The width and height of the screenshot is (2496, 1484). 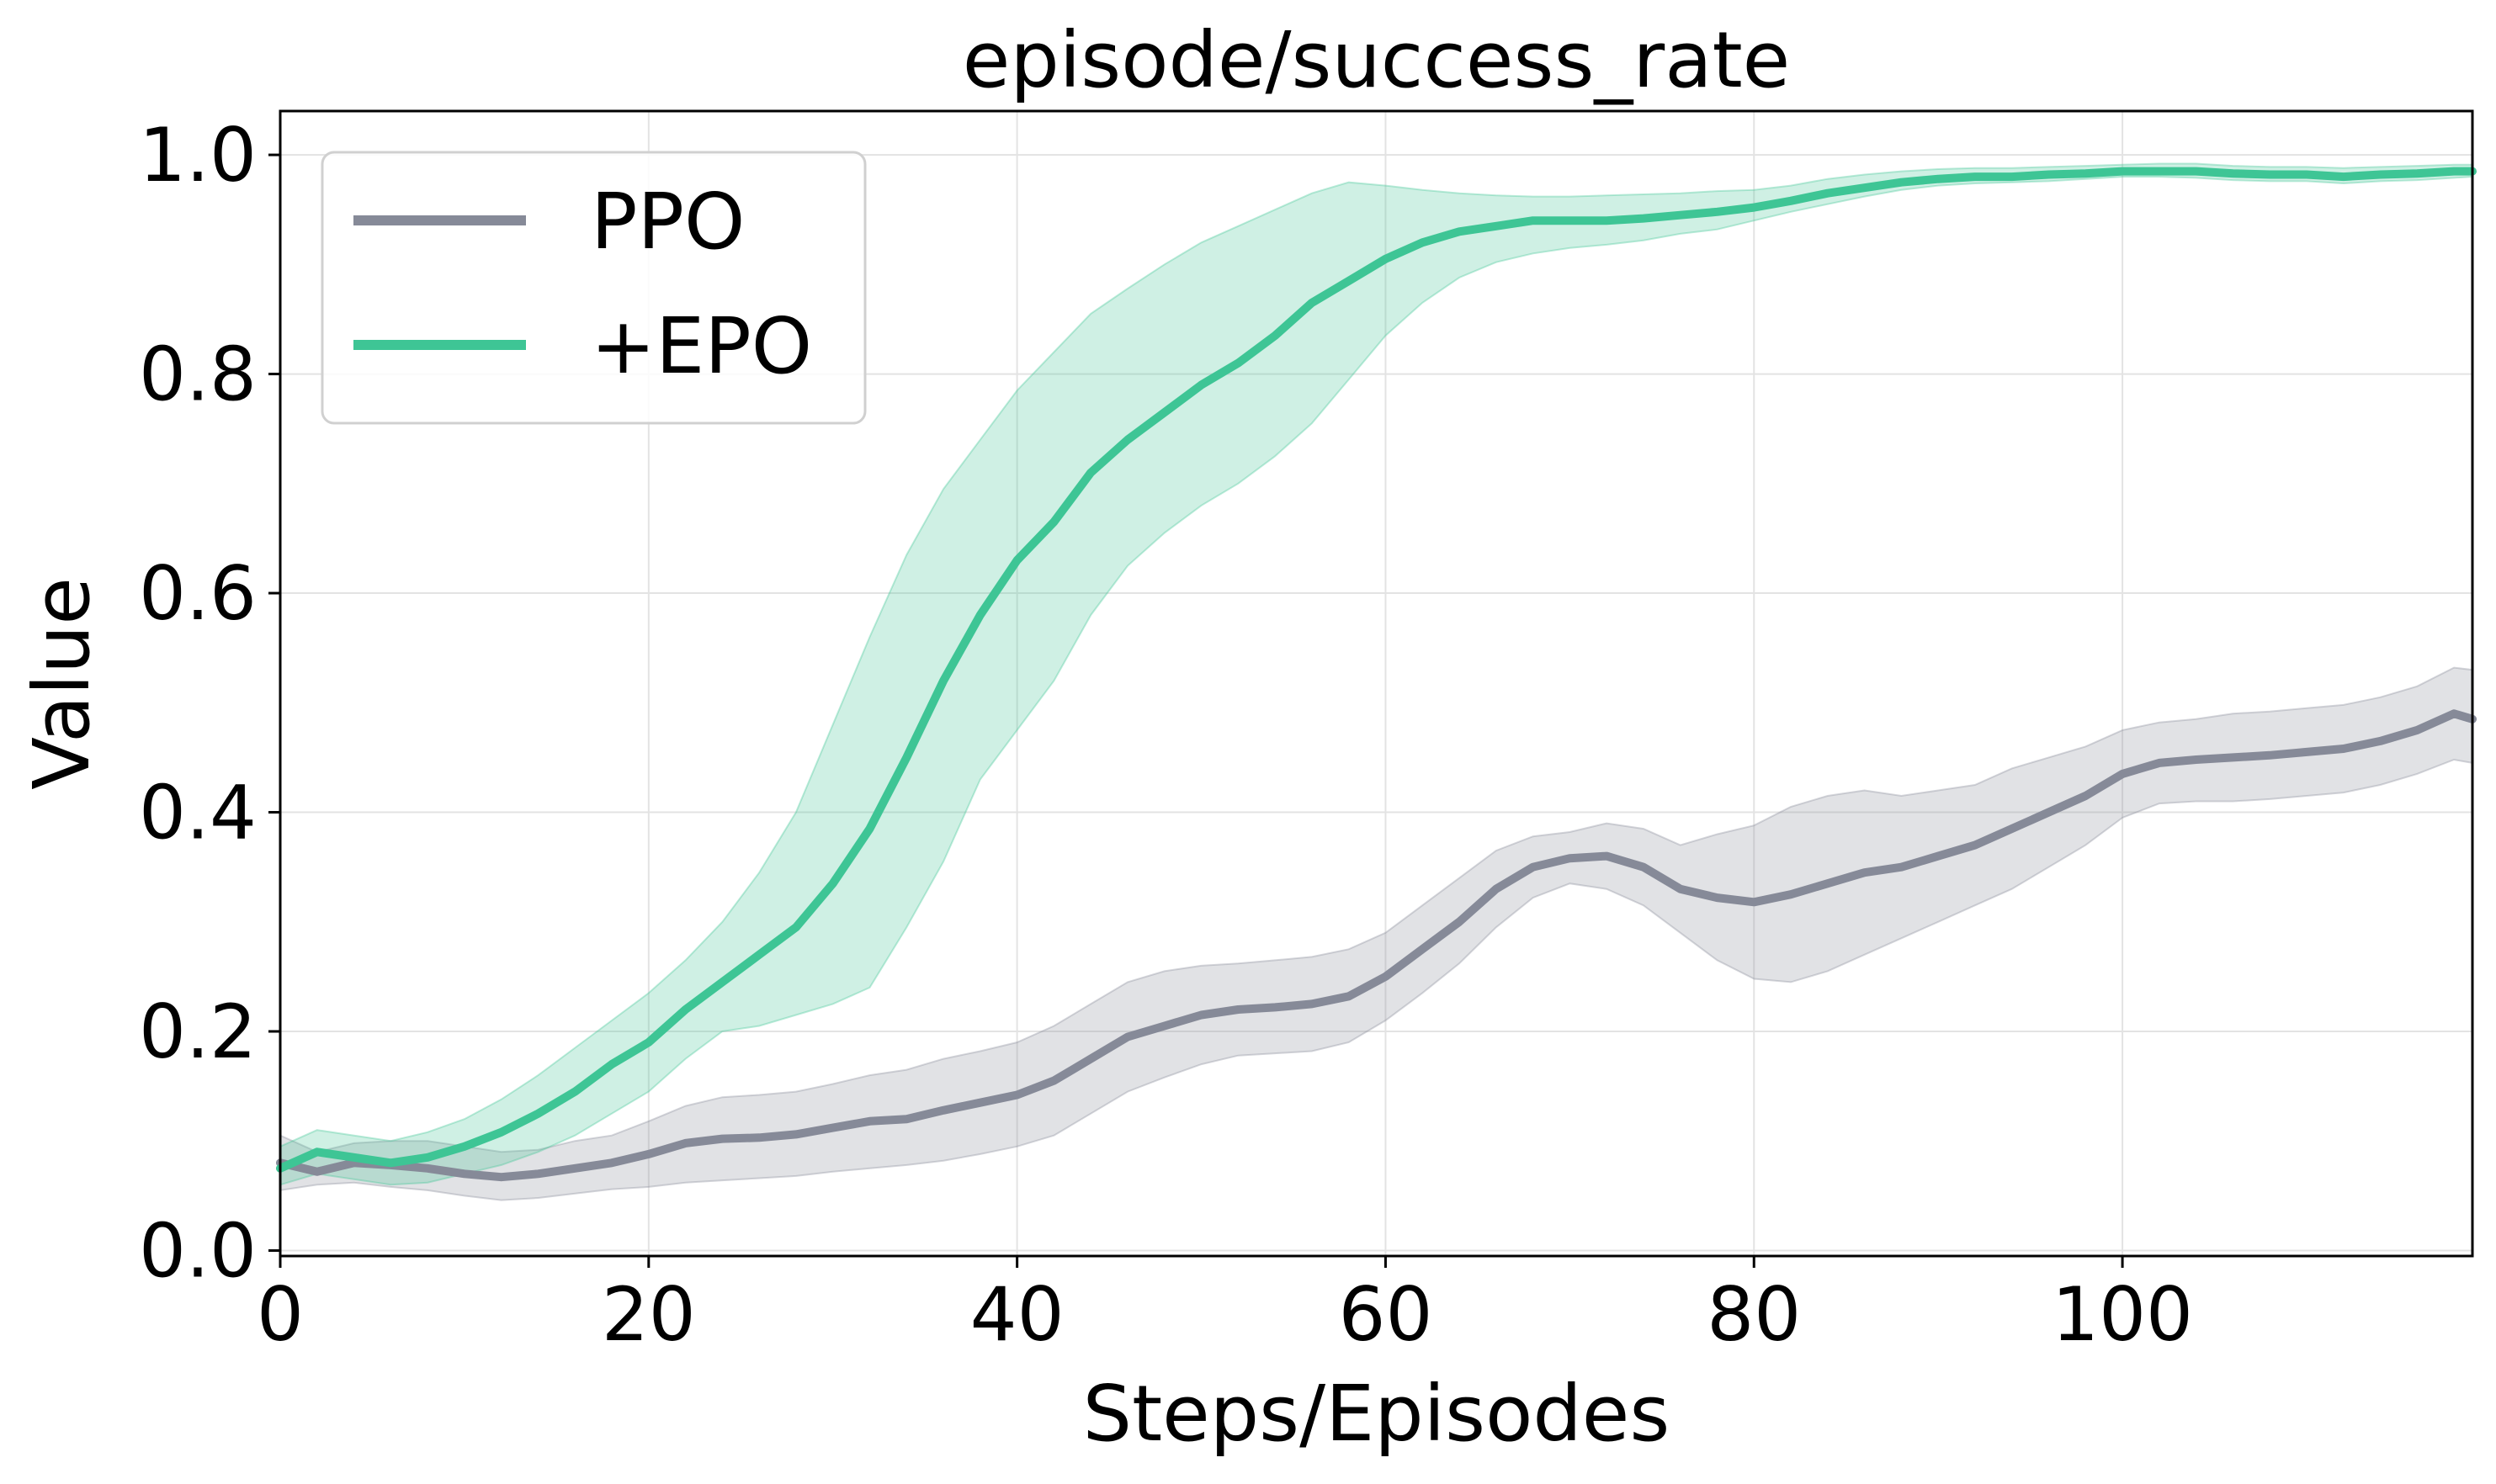 What do you see at coordinates (198, 155) in the screenshot?
I see `y-tick-label: 1.0` at bounding box center [198, 155].